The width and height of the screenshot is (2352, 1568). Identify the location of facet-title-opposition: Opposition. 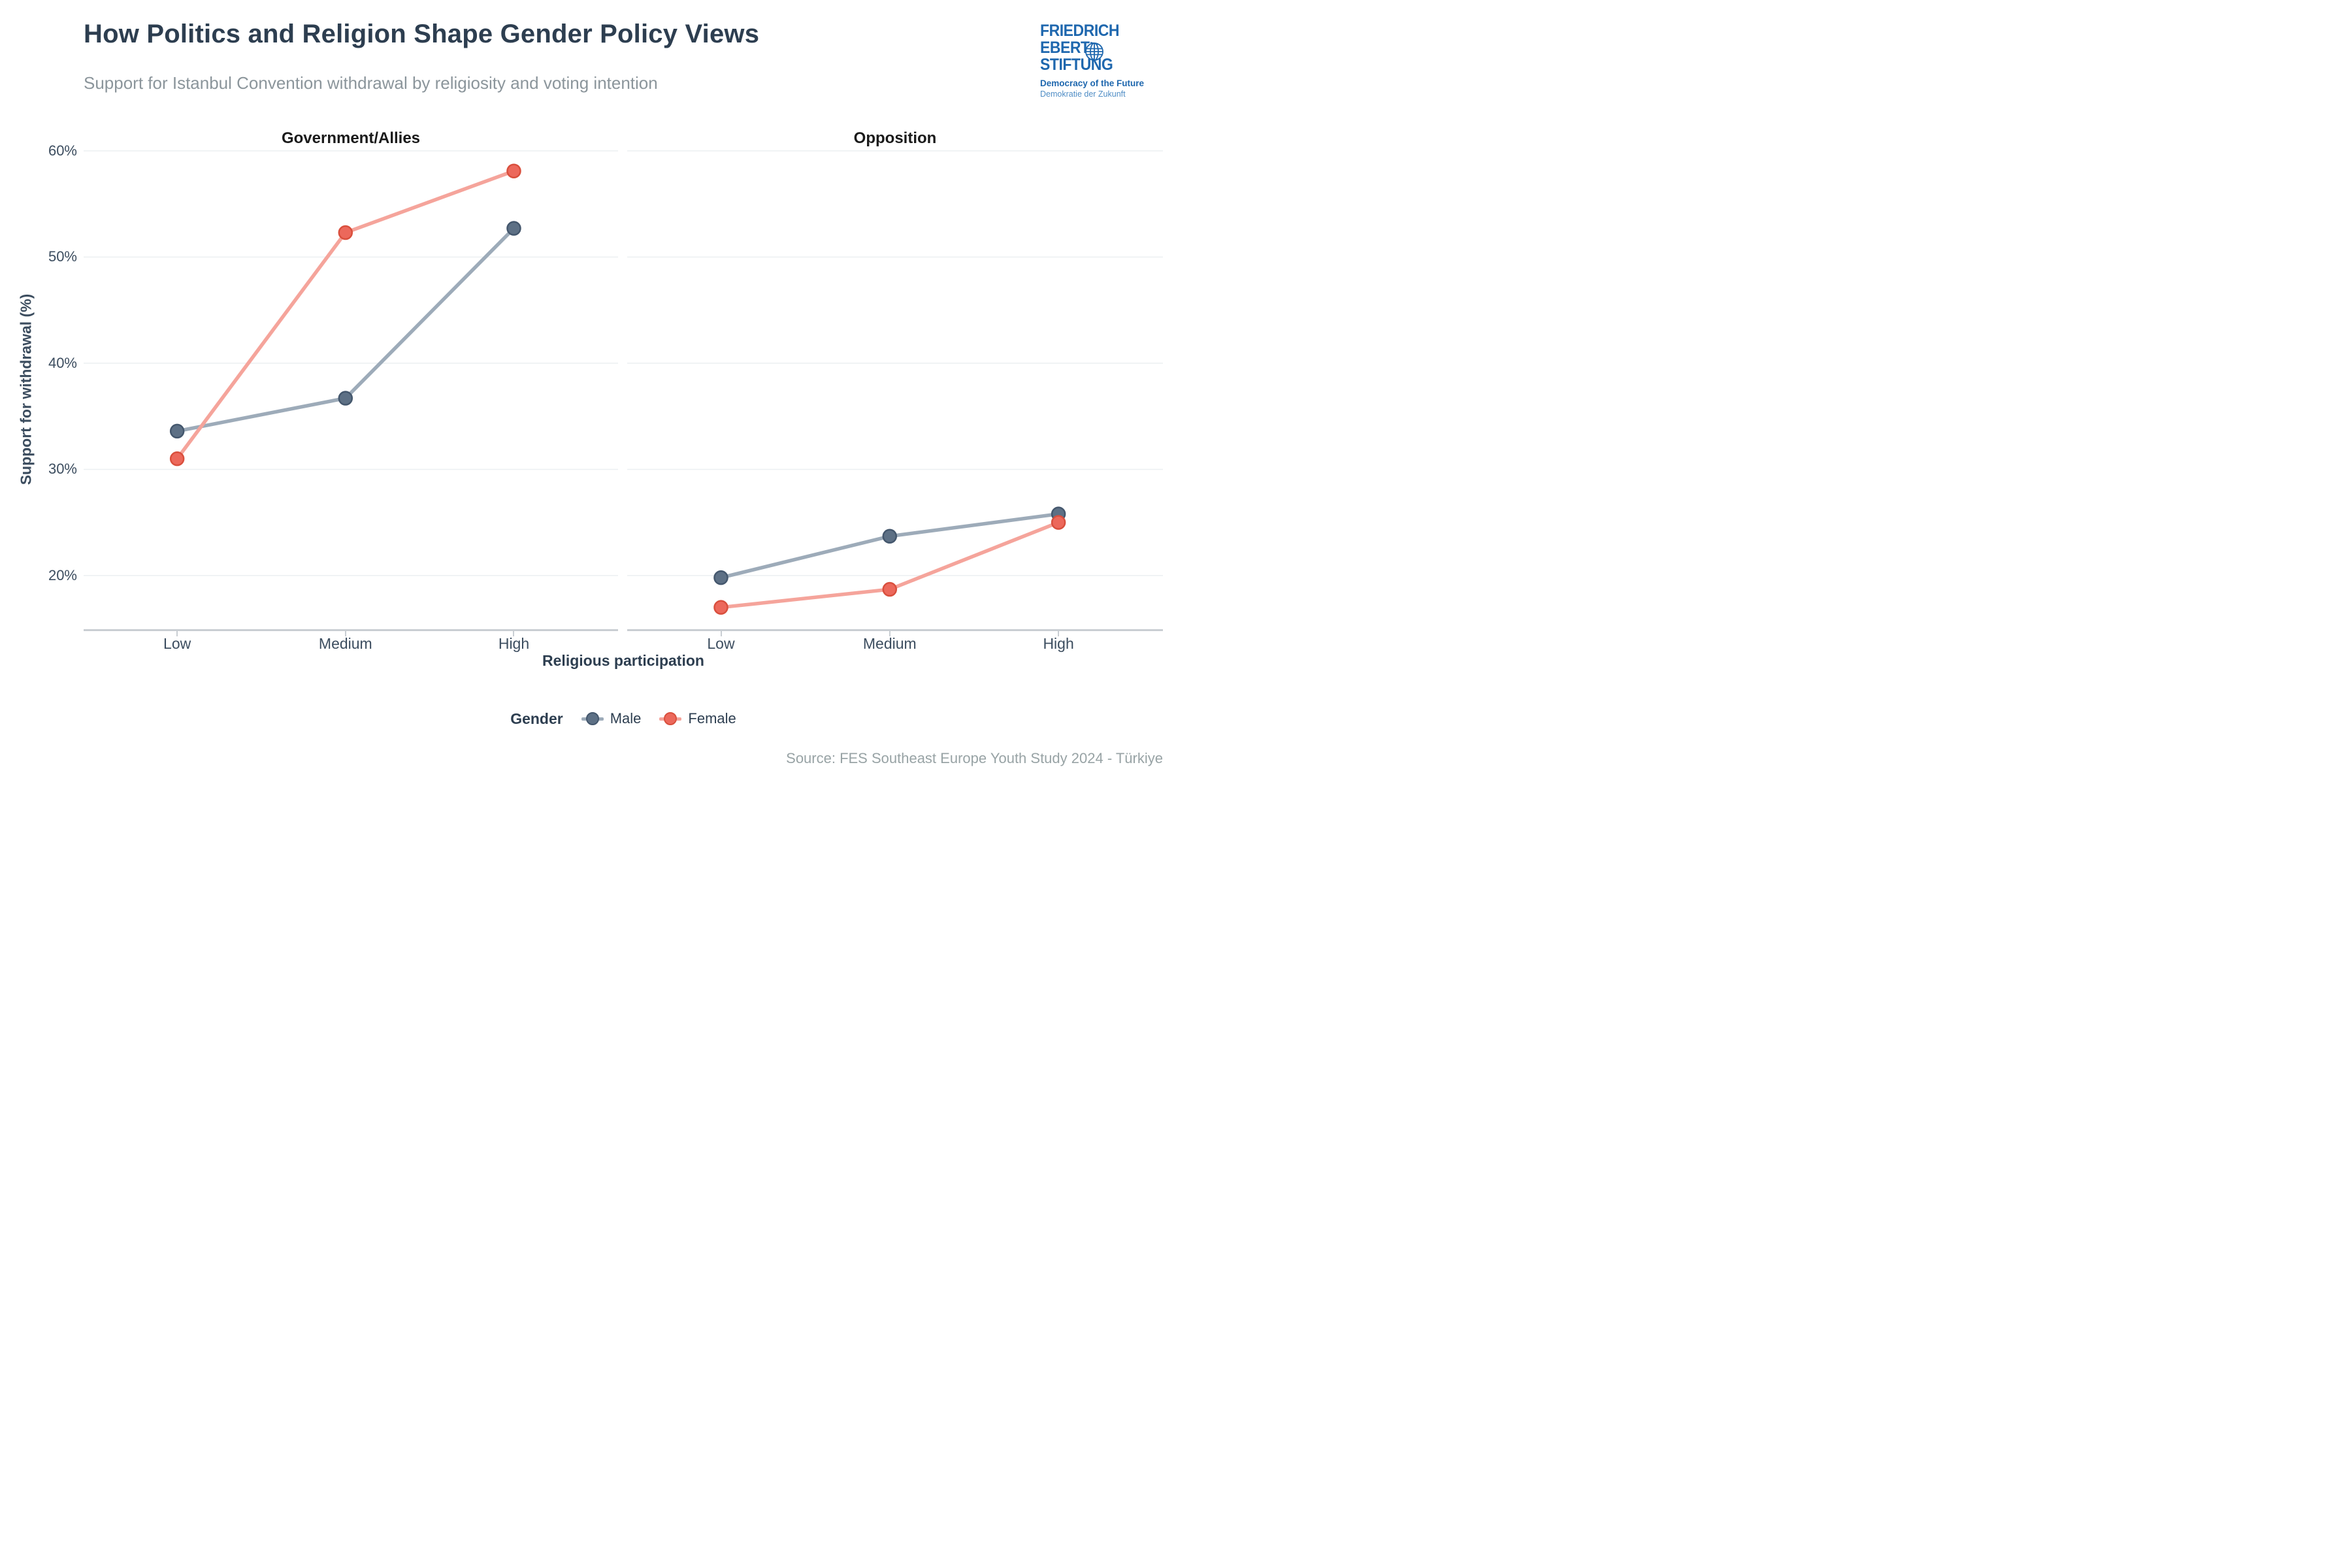
(895, 138).